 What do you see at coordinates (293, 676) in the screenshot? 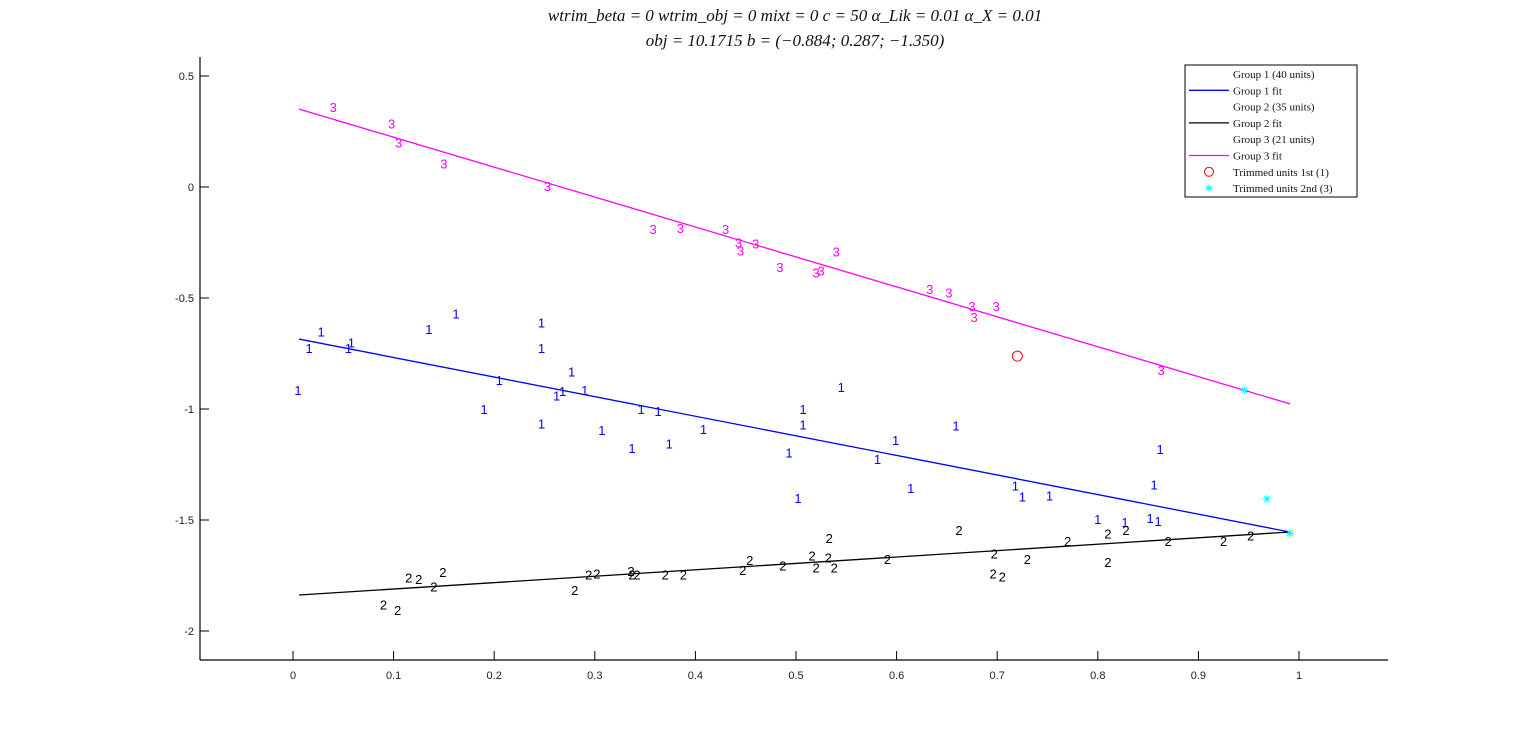
I see `x-tick-label: 0` at bounding box center [293, 676].